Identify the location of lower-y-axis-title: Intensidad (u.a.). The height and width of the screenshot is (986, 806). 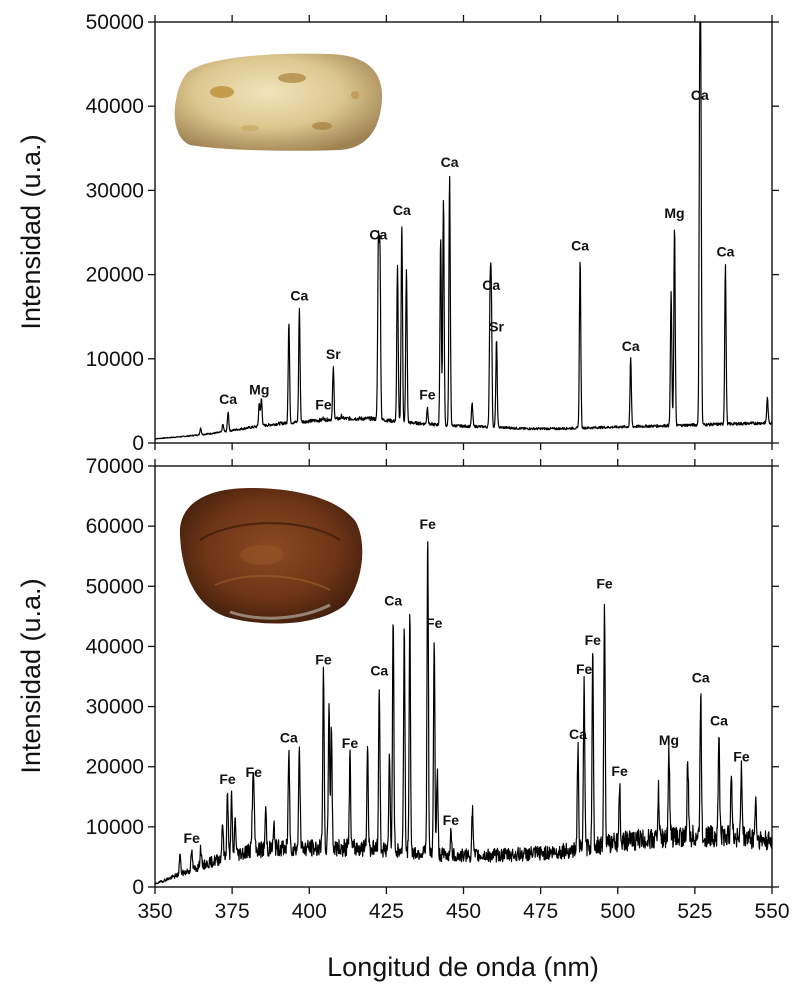
(31, 675).